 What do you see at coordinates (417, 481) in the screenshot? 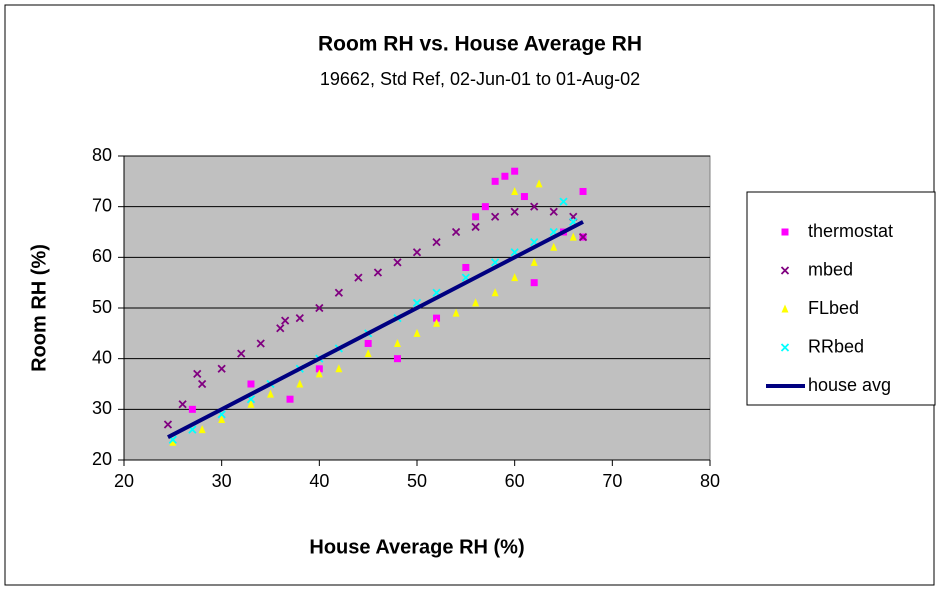
I see `x-tick-label: 50` at bounding box center [417, 481].